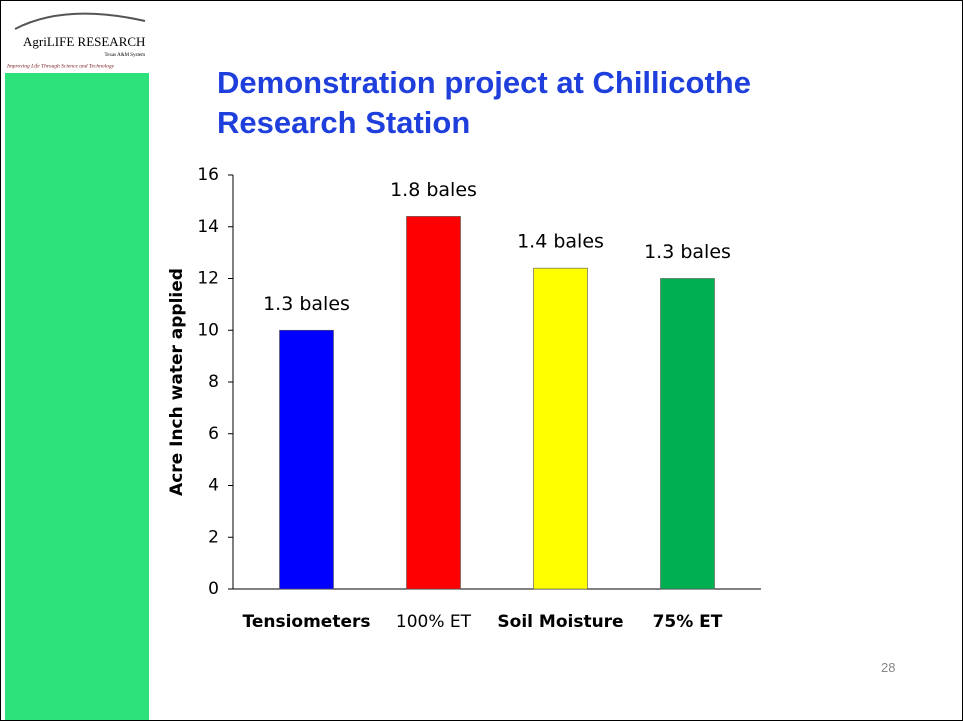 This screenshot has width=963, height=721. I want to click on y-tick-label: 12, so click(208, 279).